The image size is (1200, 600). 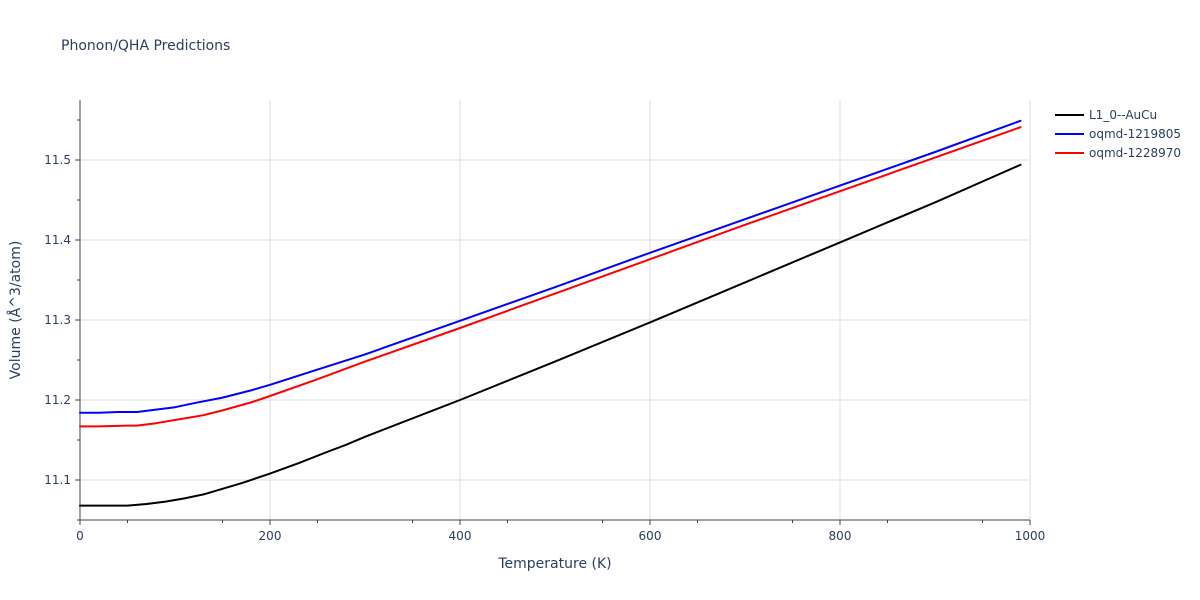 I want to click on legend-item-label: oqmd-1219805, so click(x=1135, y=134).